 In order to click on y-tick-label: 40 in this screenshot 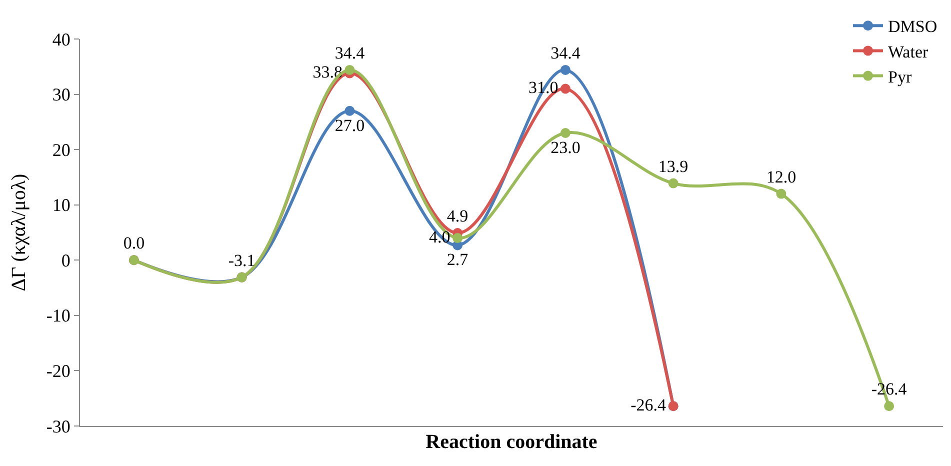, I will do `click(61, 39)`.